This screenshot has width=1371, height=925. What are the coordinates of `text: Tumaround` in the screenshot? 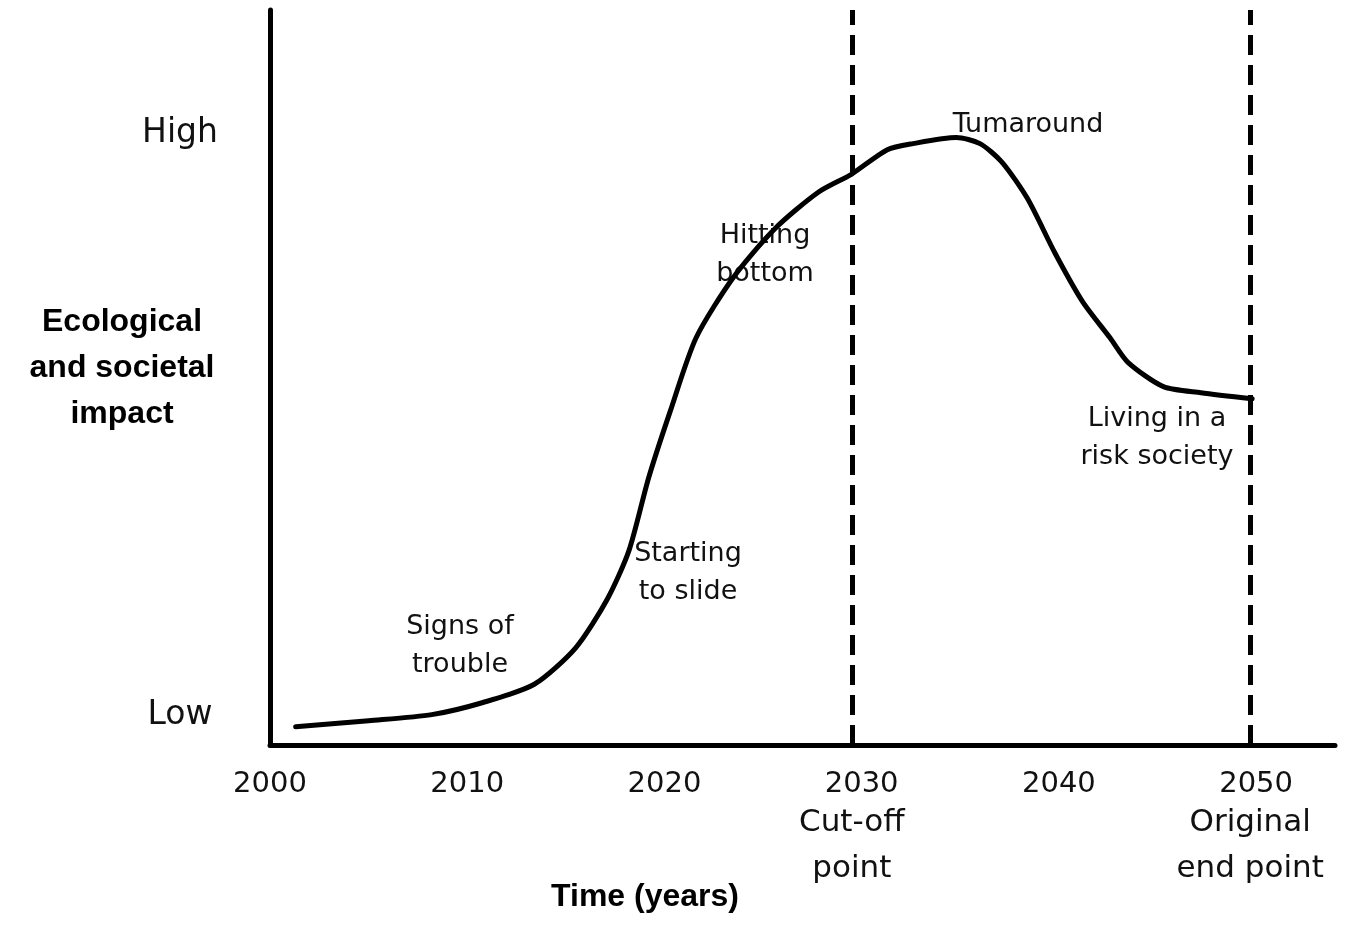 It's located at (1027, 122).